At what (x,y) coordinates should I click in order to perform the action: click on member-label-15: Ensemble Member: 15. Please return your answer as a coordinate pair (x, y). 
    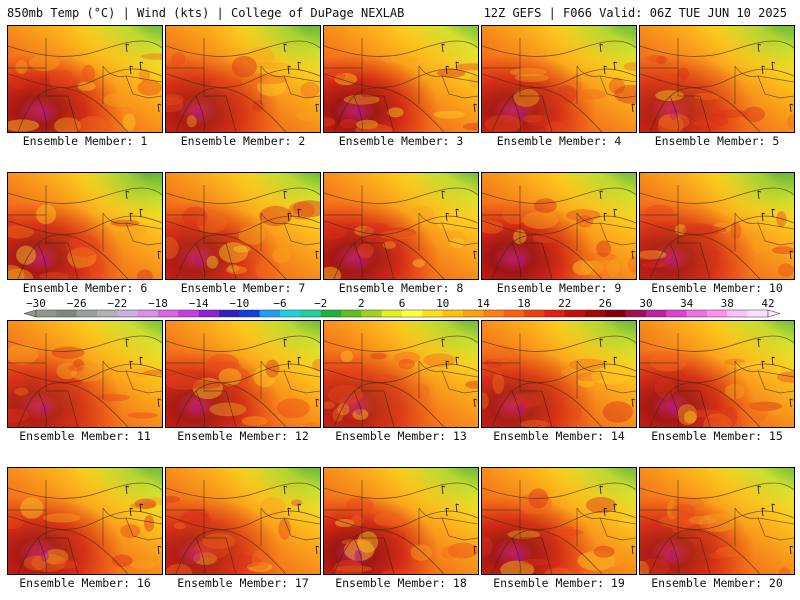
    Looking at the image, I should click on (717, 436).